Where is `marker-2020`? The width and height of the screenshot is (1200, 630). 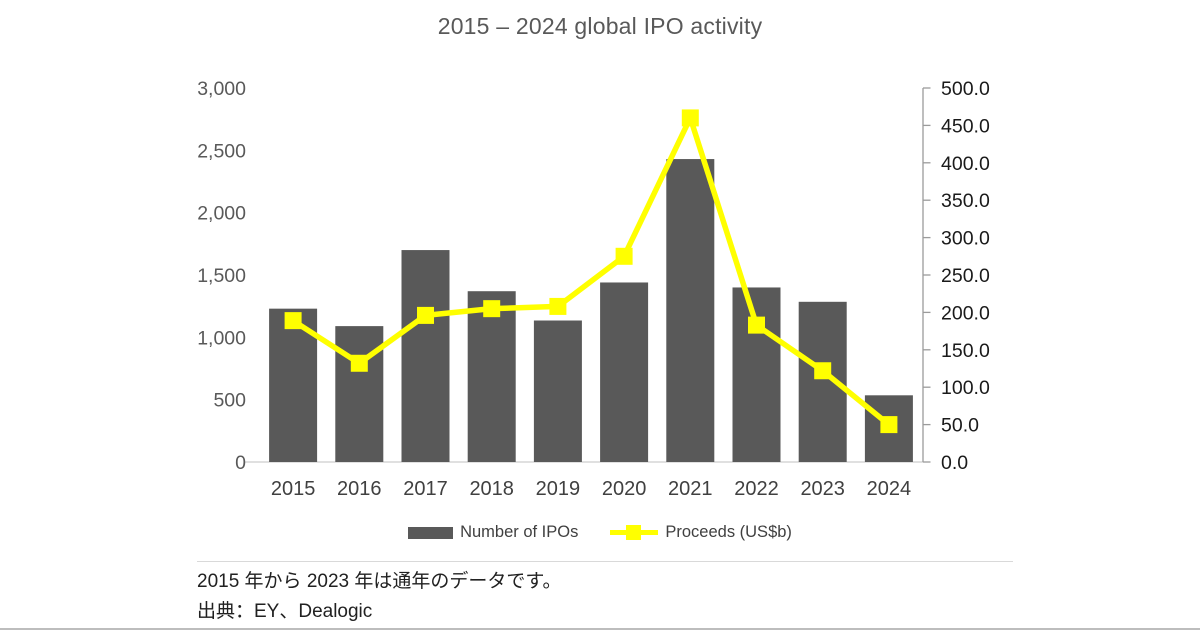 marker-2020 is located at coordinates (624, 256).